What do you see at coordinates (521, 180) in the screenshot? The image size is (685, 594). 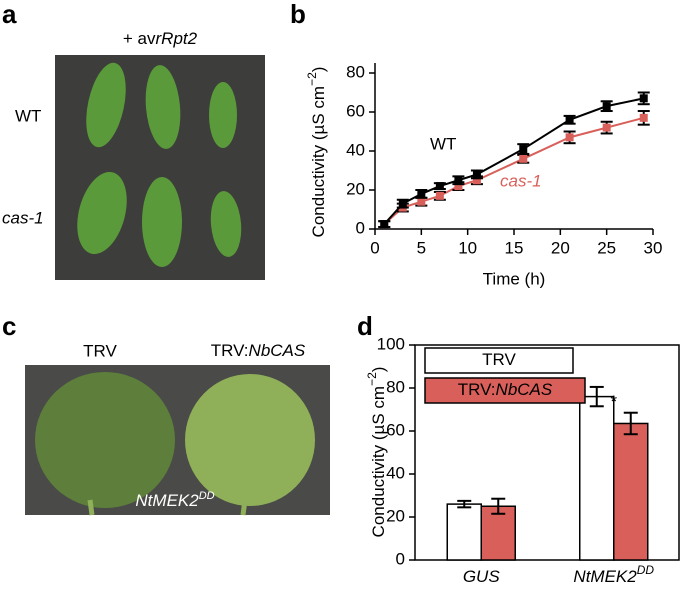 I see `series-label: cas-1` at bounding box center [521, 180].